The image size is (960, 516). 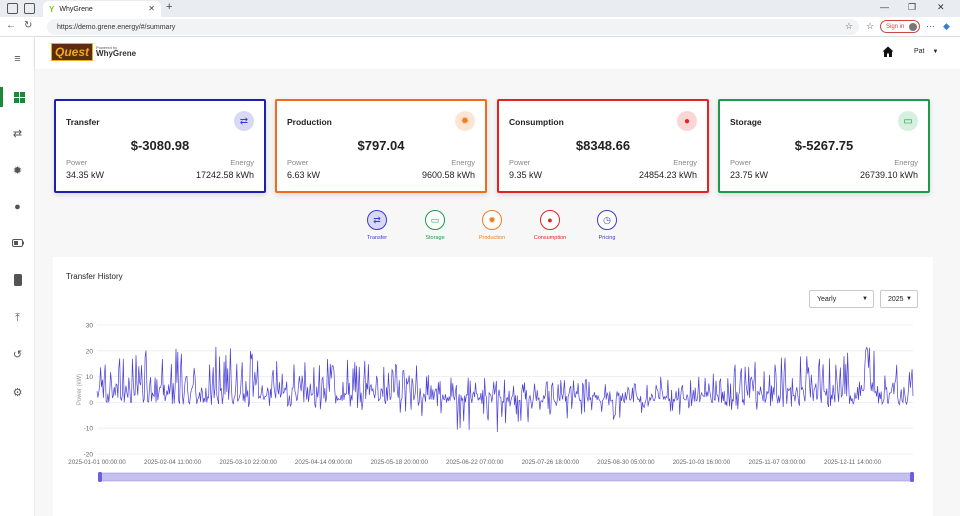 I want to click on x-tick-label: 2025-06-22 07:00:00, so click(x=475, y=462).